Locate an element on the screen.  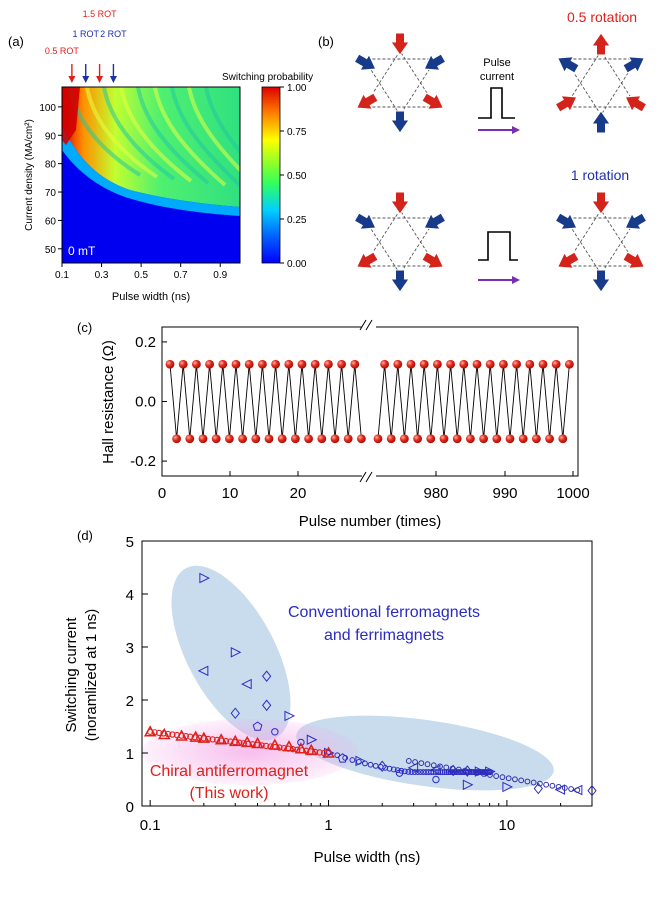
y-tick-label: 2 is located at coordinates (130, 701).